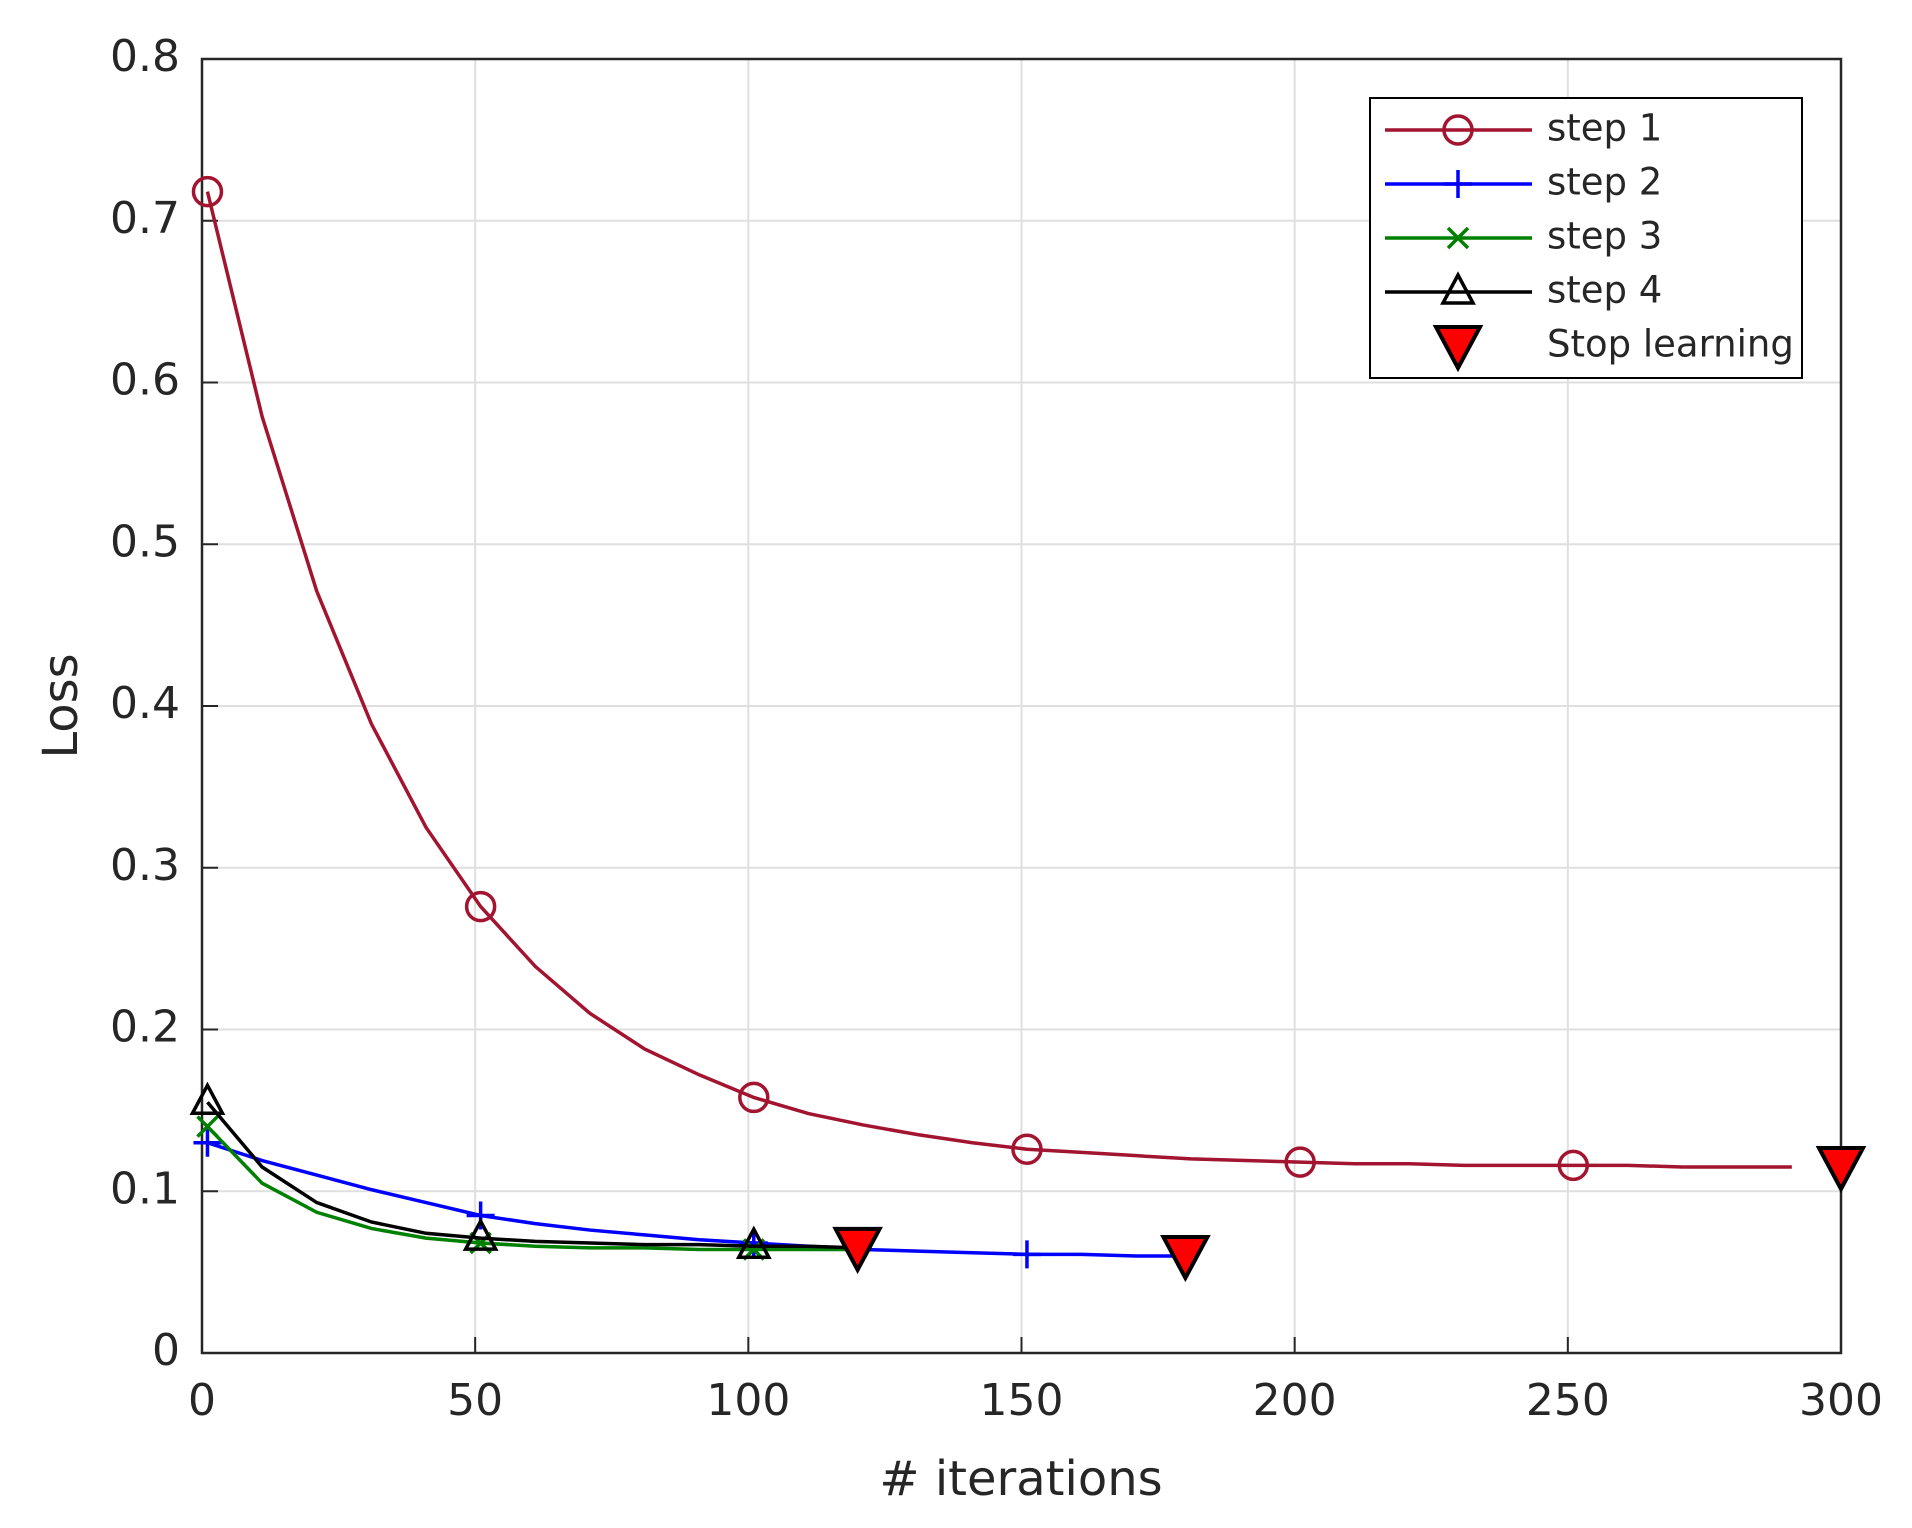 This screenshot has height=1528, width=1912. Describe the element at coordinates (145, 865) in the screenshot. I see `y-tick-label: 0.3` at that location.